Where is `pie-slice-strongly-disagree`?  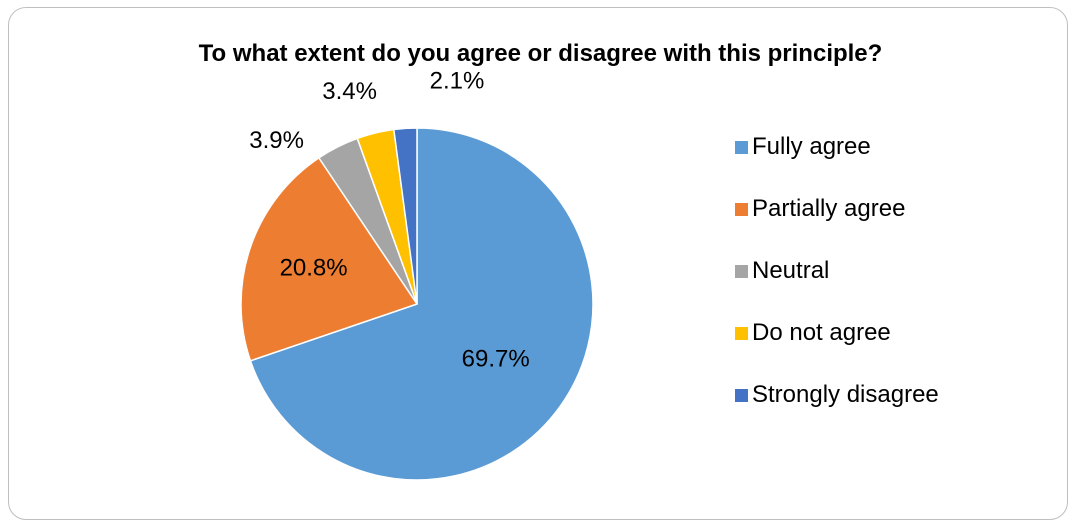
pie-slice-strongly-disagree is located at coordinates (405, 216).